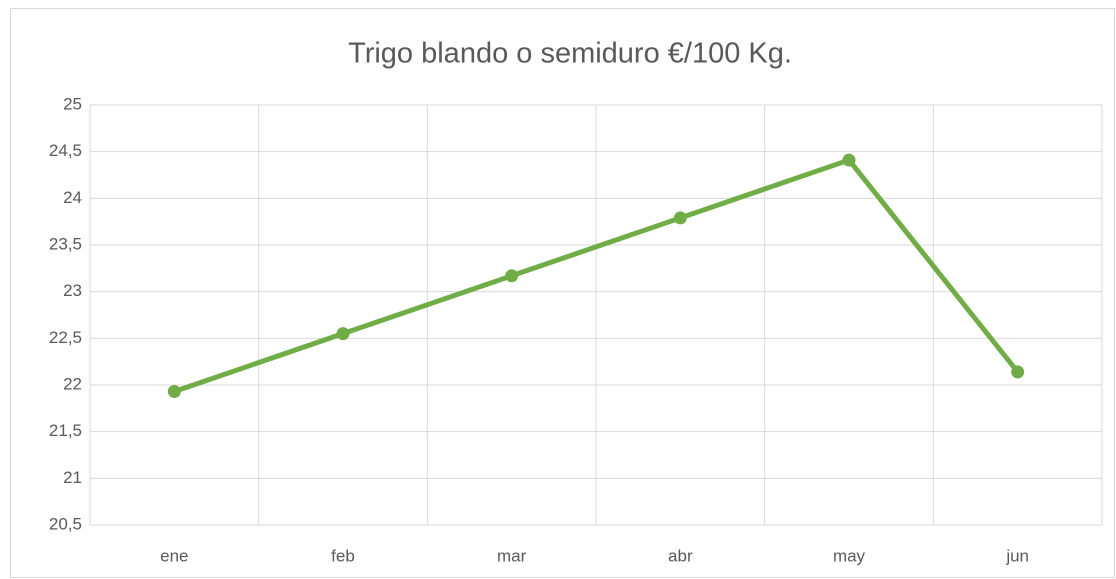 This screenshot has height=579, width=1116. What do you see at coordinates (65, 150) in the screenshot?
I see `y-tick-label: 24,5` at bounding box center [65, 150].